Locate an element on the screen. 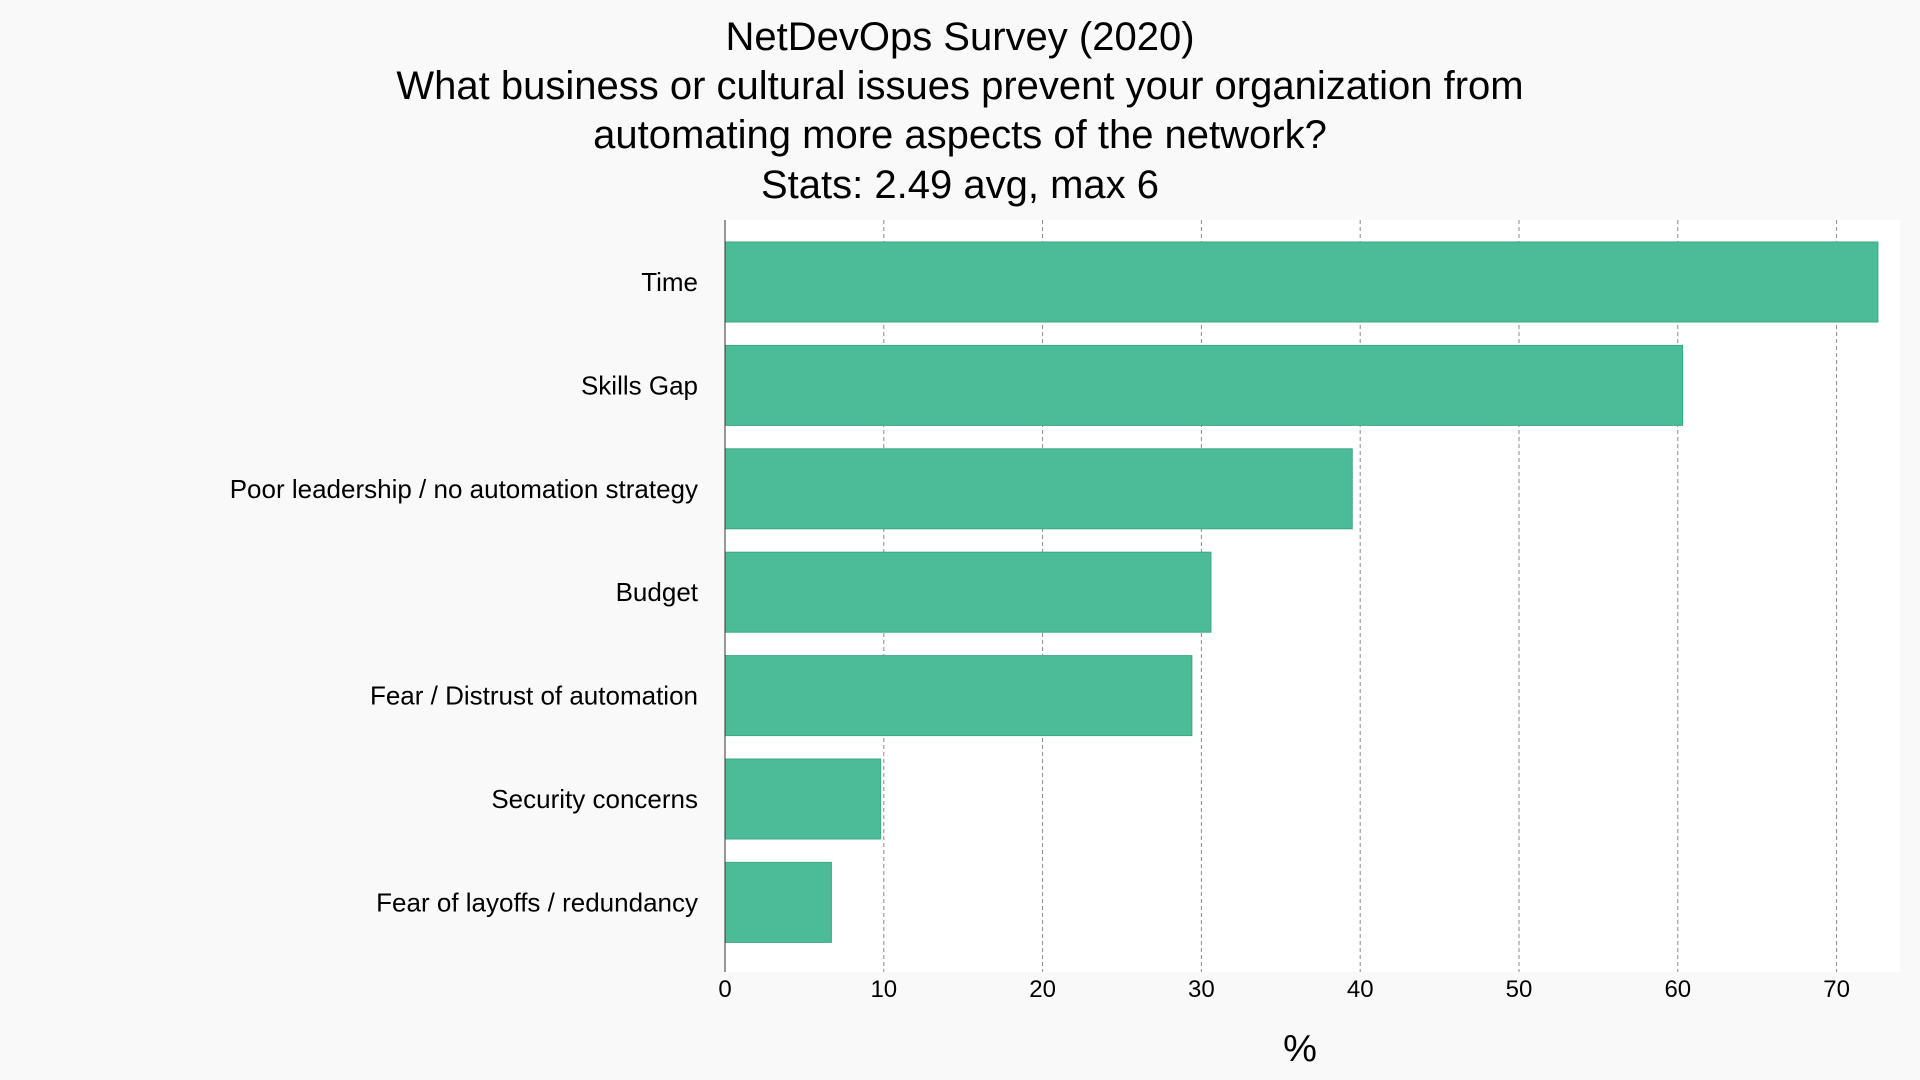 The height and width of the screenshot is (1080, 1920). title-line-4: Stats: 2.49 avg, max 6 is located at coordinates (960, 185).